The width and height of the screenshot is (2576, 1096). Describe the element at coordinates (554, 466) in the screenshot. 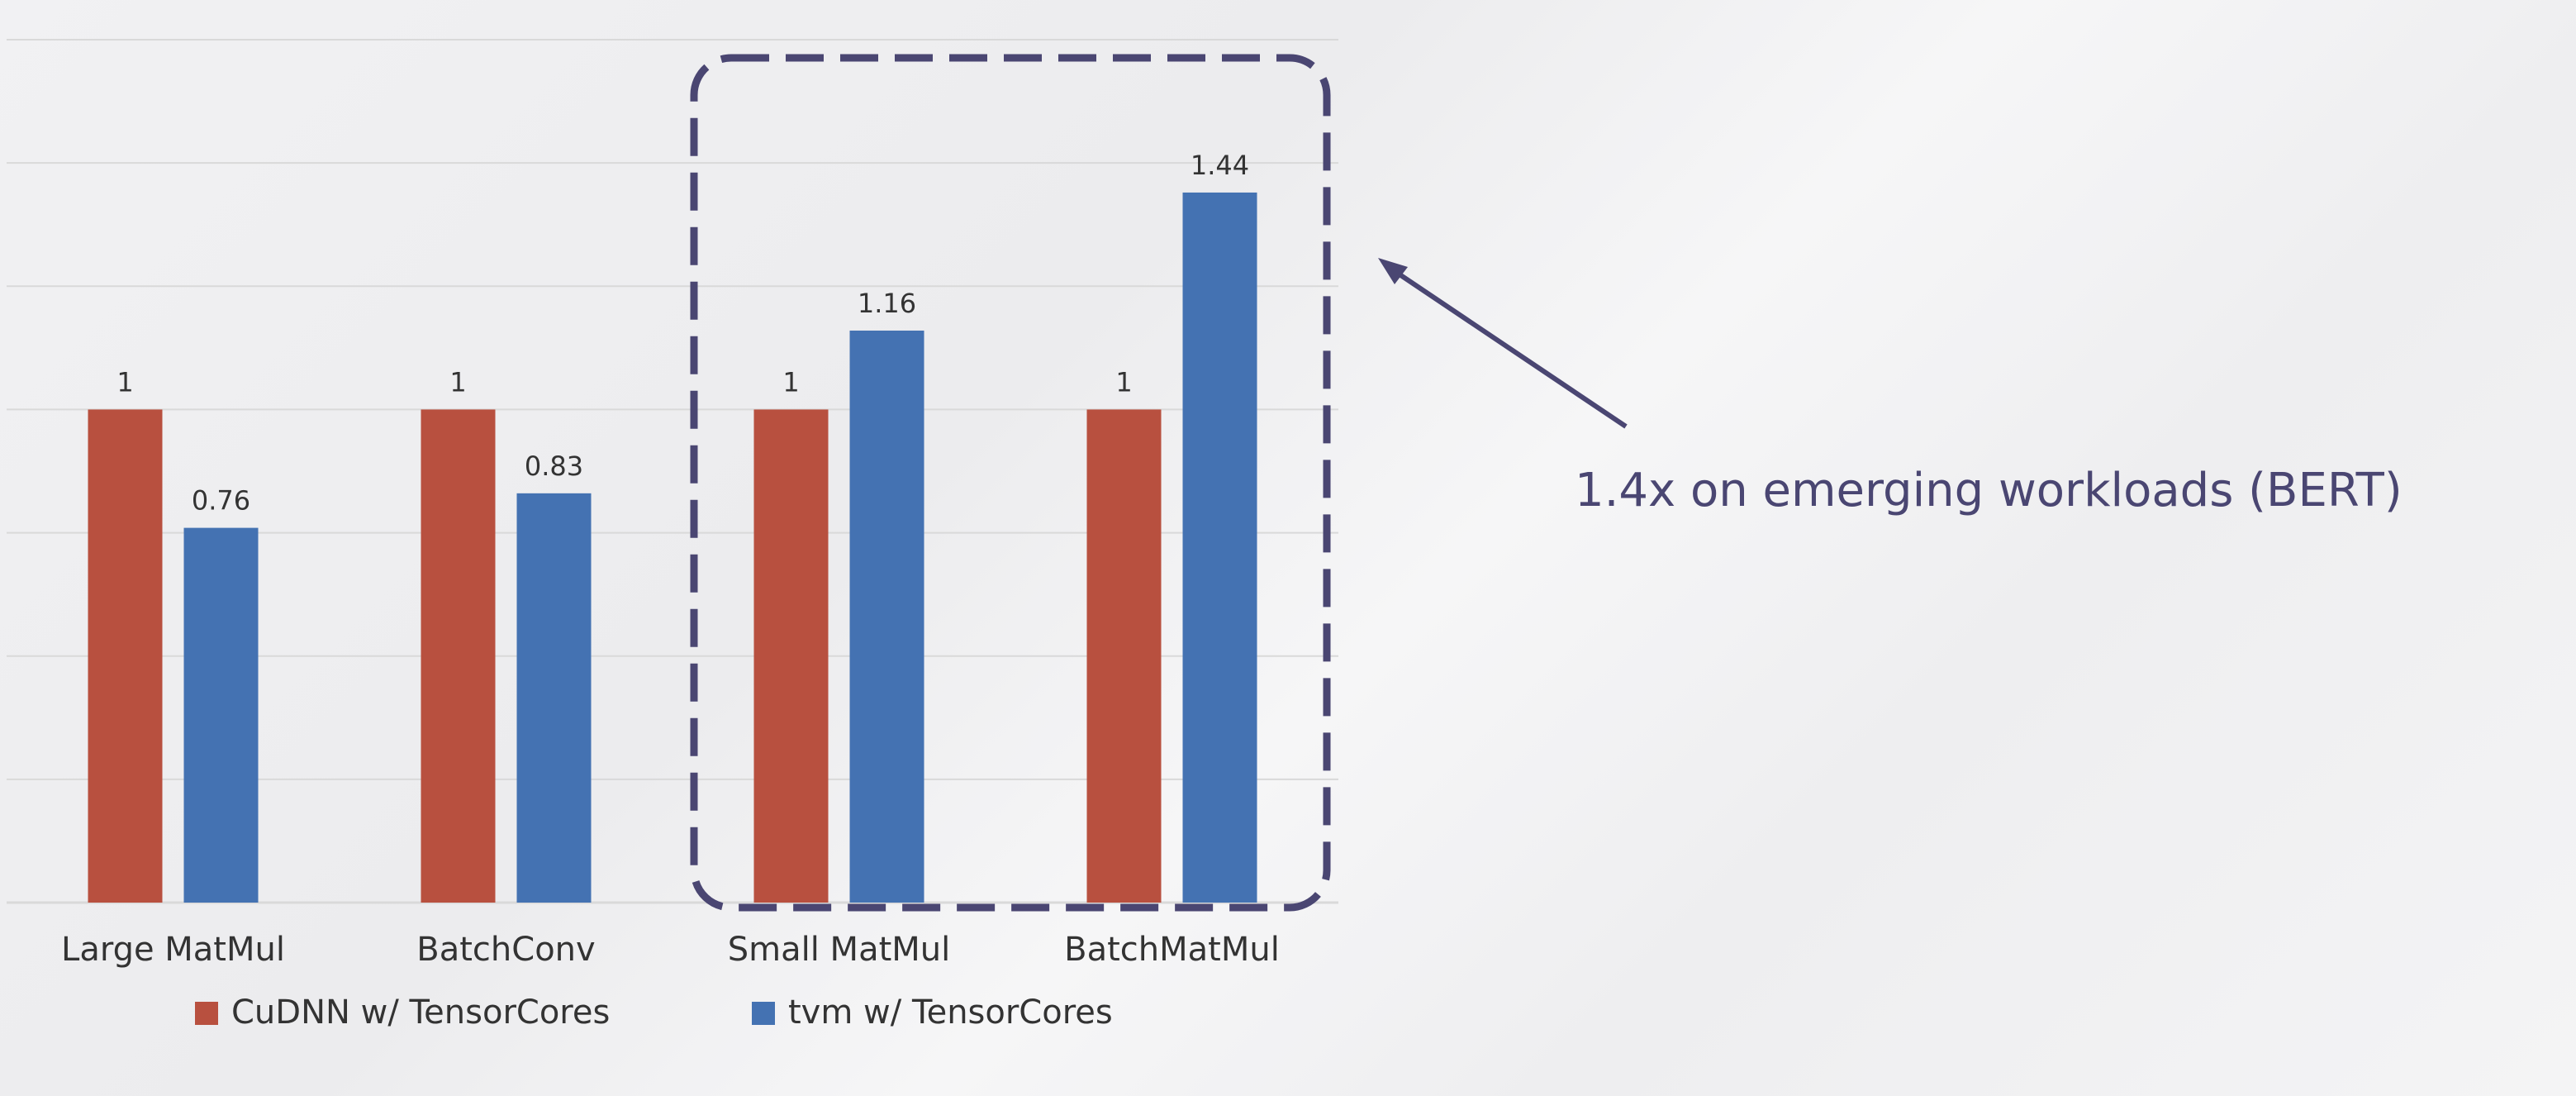

I see `data-label: 0.83` at that location.